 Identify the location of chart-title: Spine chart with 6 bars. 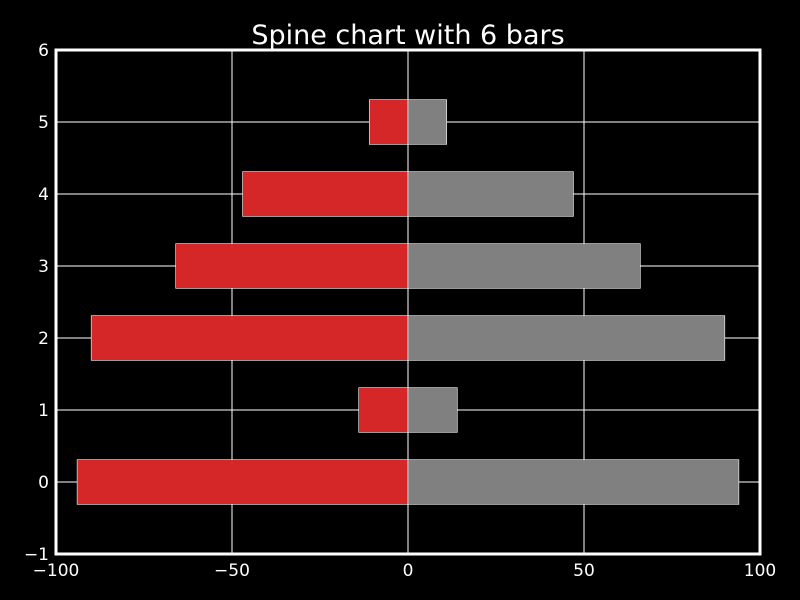
(407, 35).